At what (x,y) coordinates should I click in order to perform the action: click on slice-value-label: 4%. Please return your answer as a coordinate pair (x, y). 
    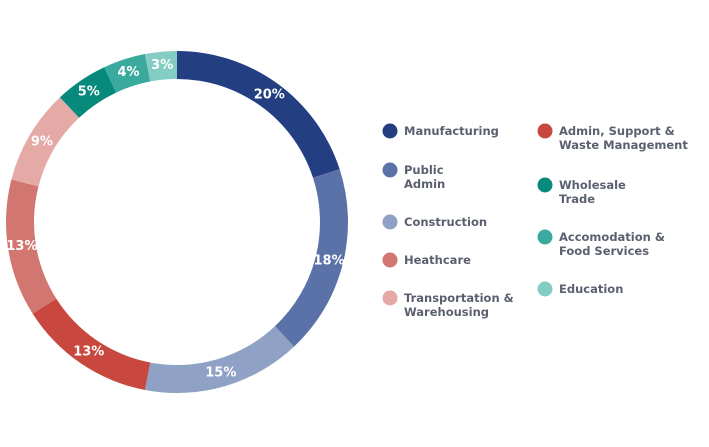
    Looking at the image, I should click on (128, 72).